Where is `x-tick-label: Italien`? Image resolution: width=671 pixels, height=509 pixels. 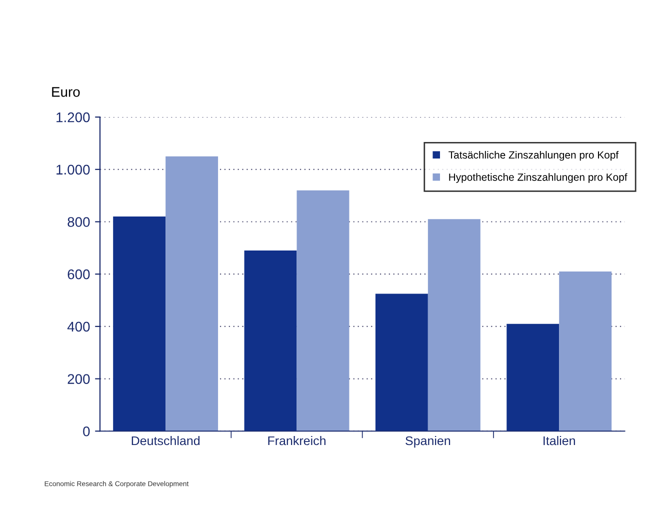 x-tick-label: Italien is located at coordinates (559, 441).